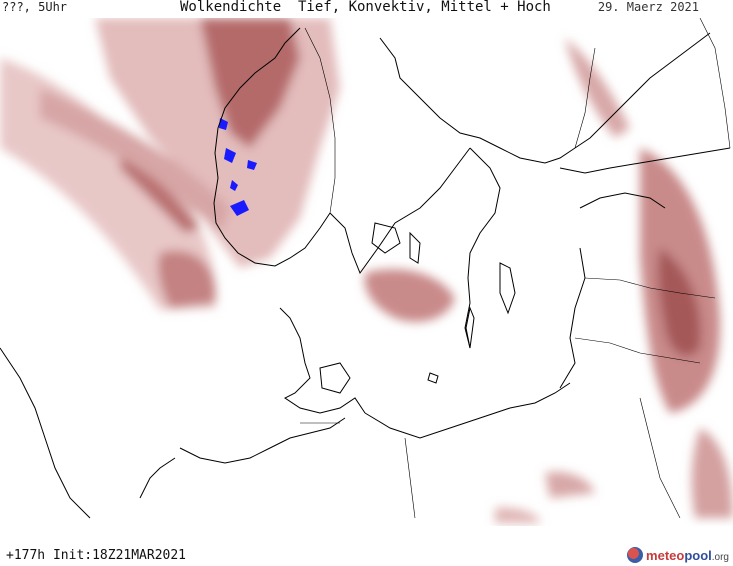 The image size is (733, 566). What do you see at coordinates (415, 247) in the screenshot?
I see `lake-vattern` at bounding box center [415, 247].